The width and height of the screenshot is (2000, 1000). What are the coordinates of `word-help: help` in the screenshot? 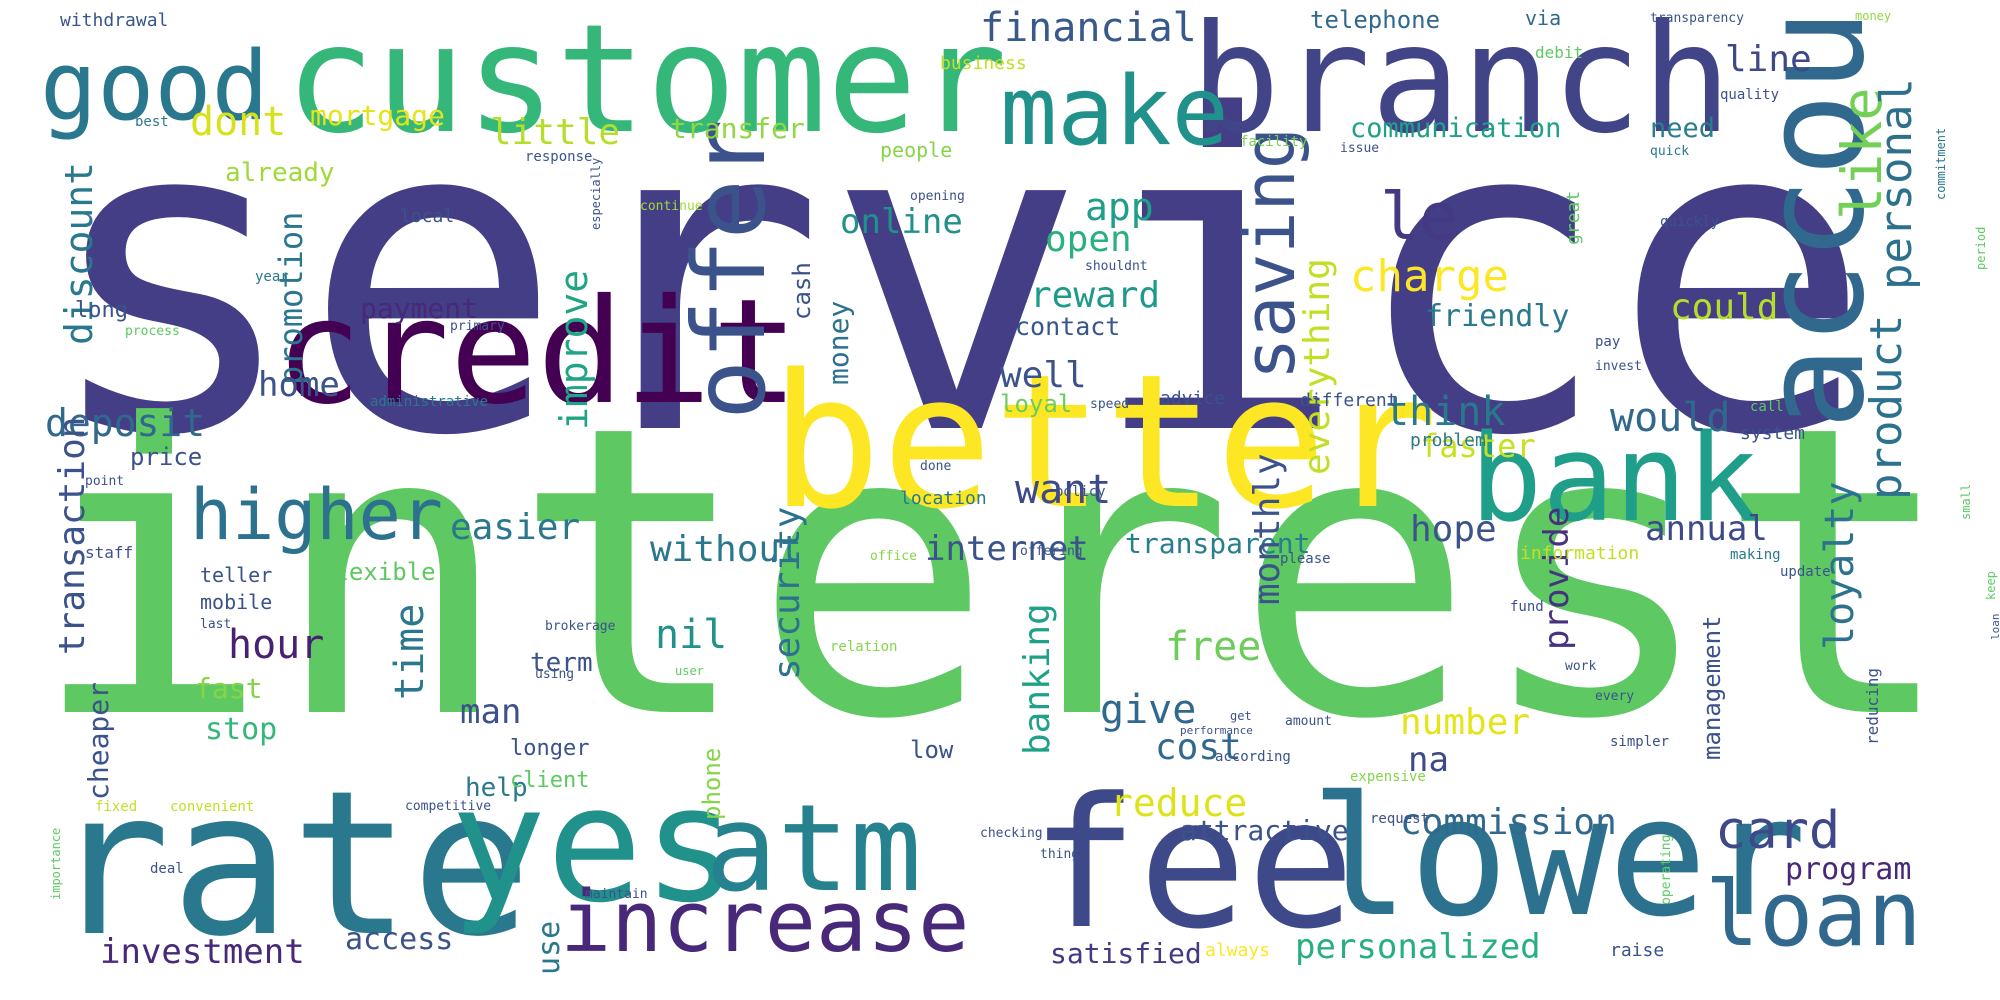 It's located at (496, 788).